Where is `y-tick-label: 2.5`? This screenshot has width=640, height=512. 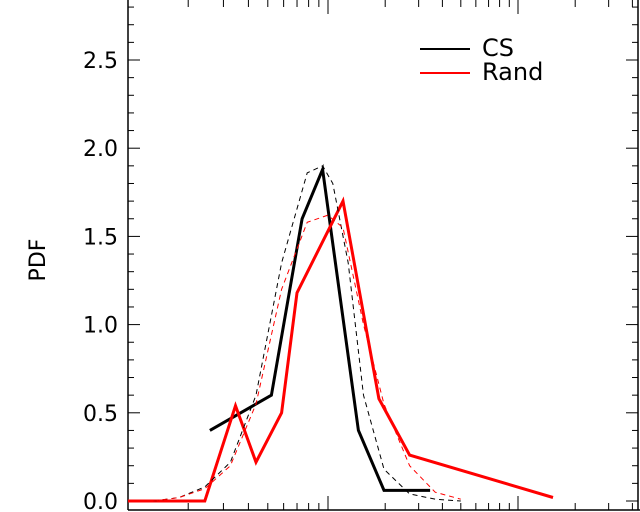 y-tick-label: 2.5 is located at coordinates (100, 61).